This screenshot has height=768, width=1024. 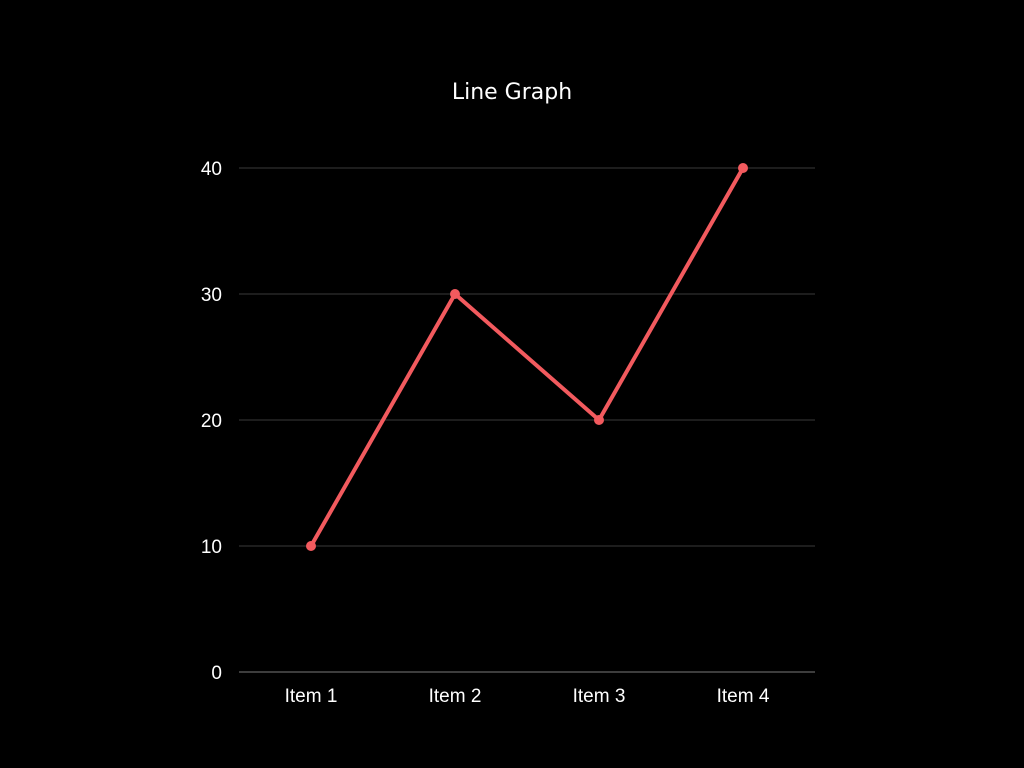 What do you see at coordinates (211, 295) in the screenshot?
I see `y-tick-label: 30` at bounding box center [211, 295].